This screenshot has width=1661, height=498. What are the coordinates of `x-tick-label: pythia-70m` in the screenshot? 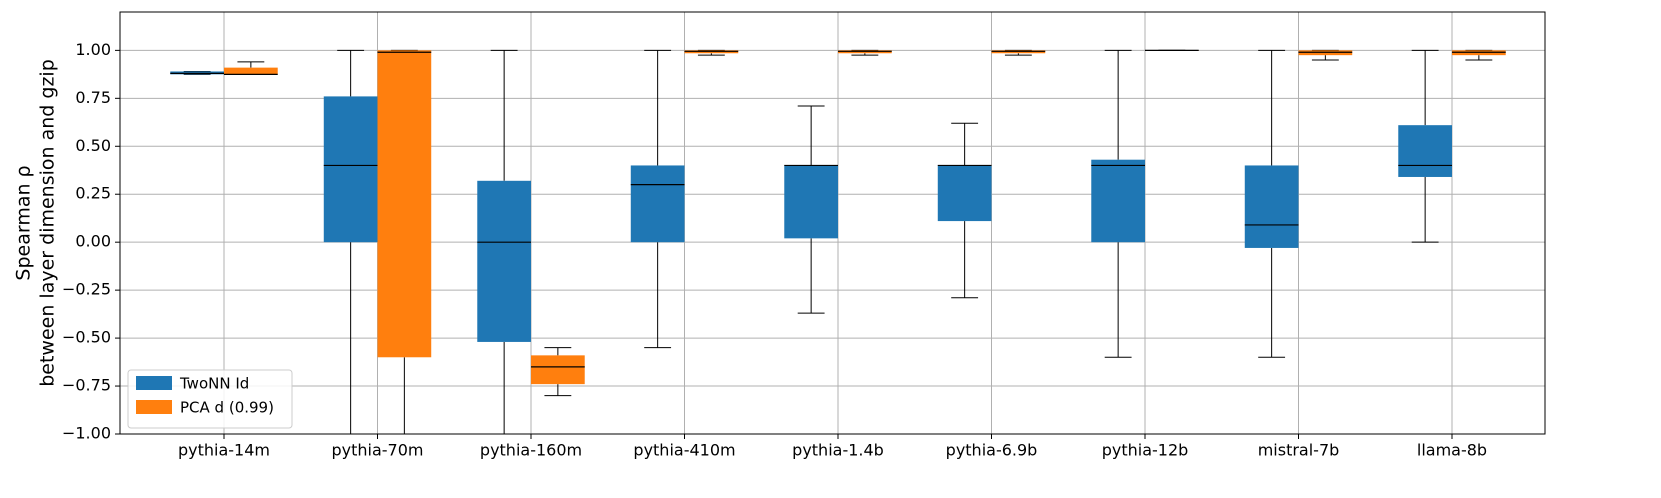 It's located at (377, 450).